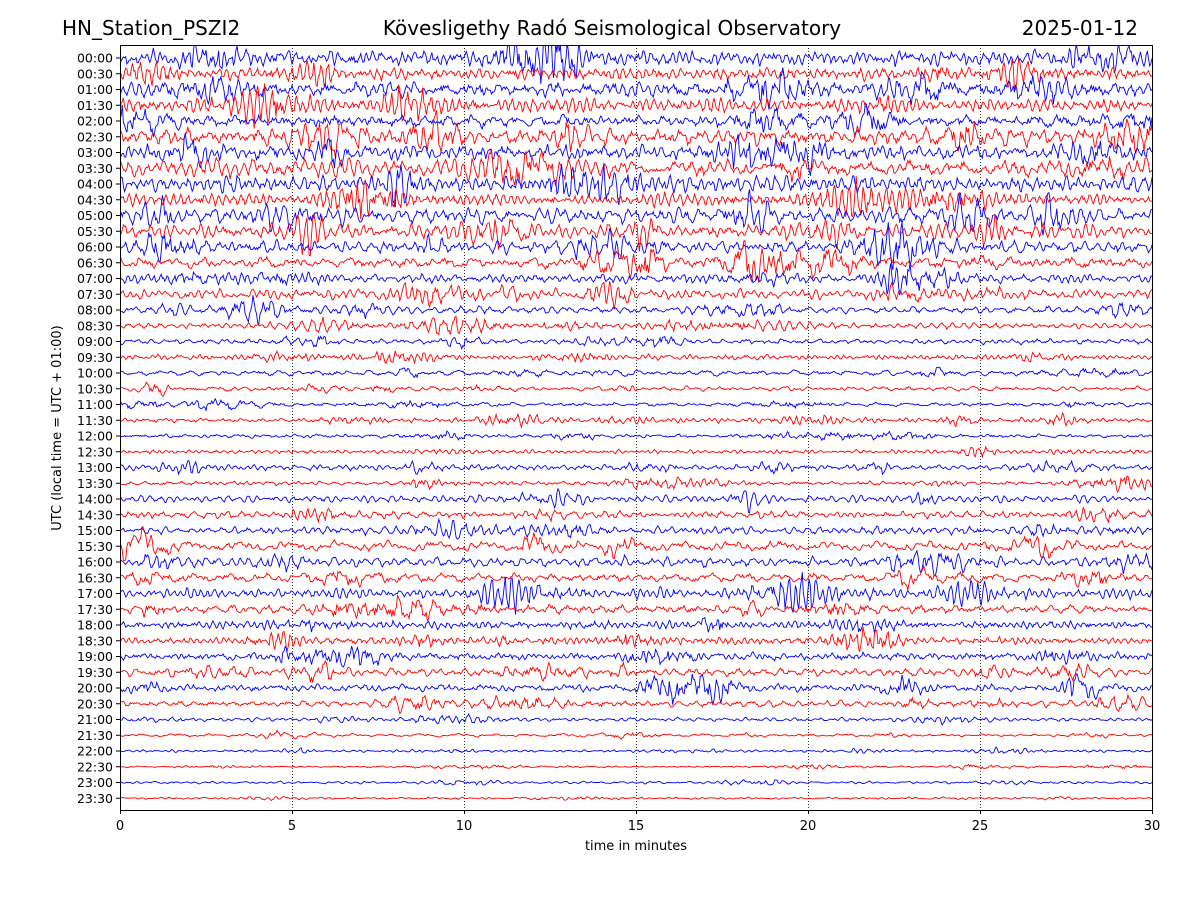  What do you see at coordinates (95, 766) in the screenshot?
I see `y-tick-label: 22:30` at bounding box center [95, 766].